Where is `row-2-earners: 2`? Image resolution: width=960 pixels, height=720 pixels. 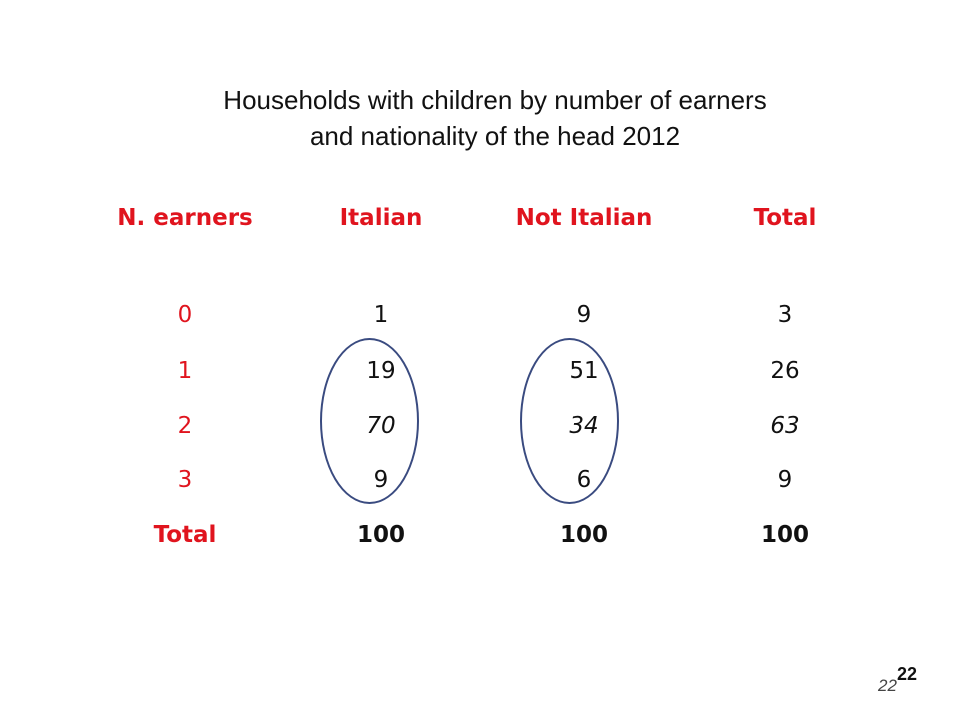 row-2-earners: 2 is located at coordinates (185, 426).